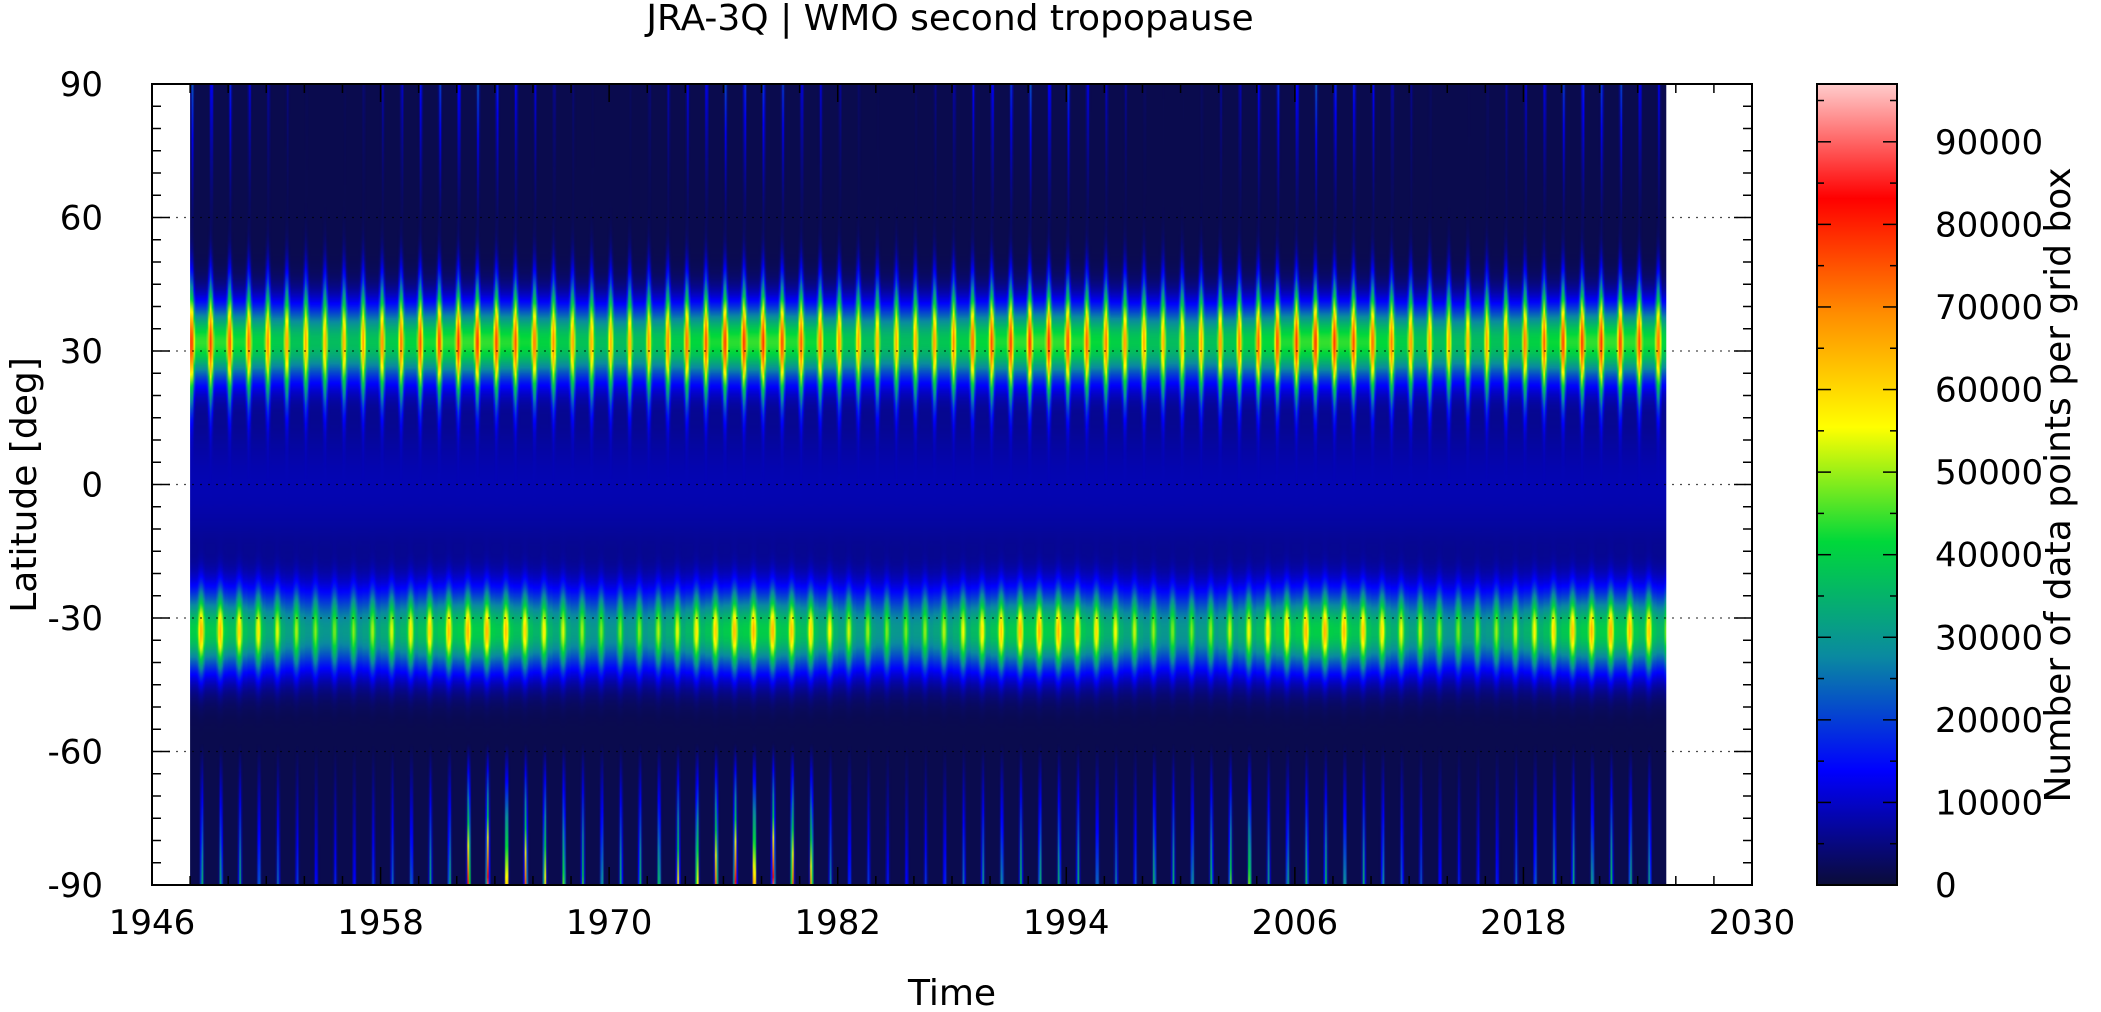 This screenshot has height=1012, width=2101. Describe the element at coordinates (1295, 923) in the screenshot. I see `x-tick-label: 2006` at that location.